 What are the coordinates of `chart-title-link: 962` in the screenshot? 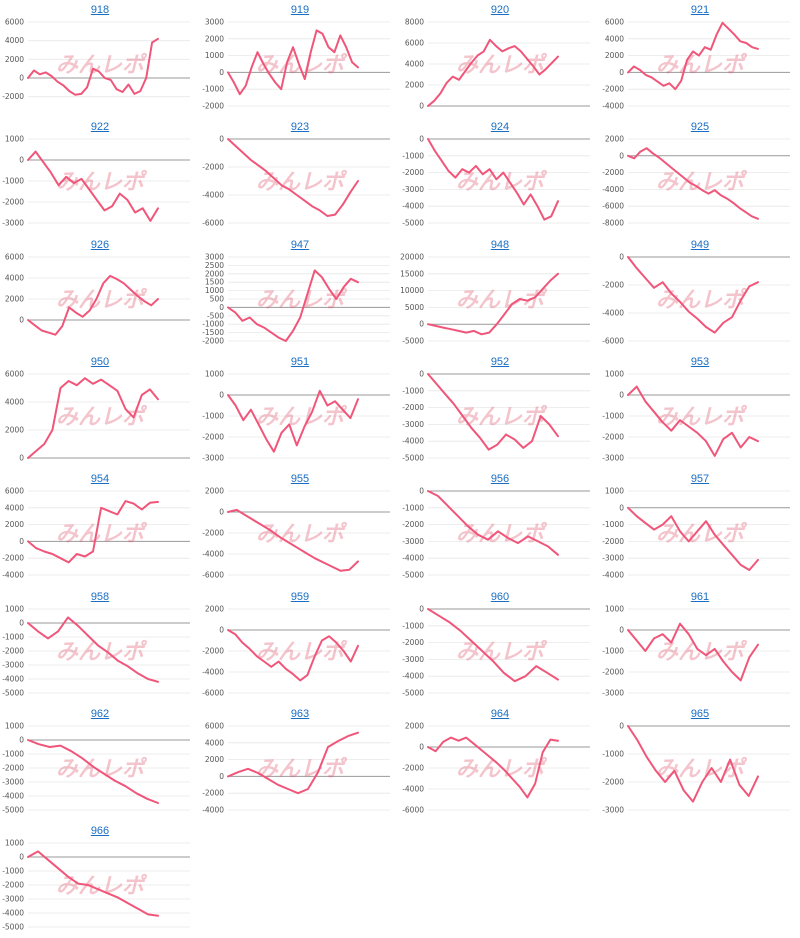 It's located at (100, 713).